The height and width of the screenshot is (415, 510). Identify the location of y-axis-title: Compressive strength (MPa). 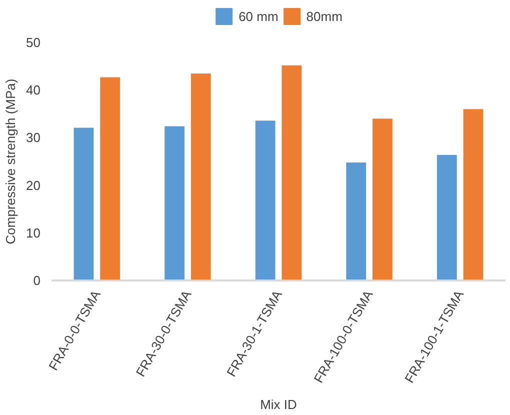
(10, 161).